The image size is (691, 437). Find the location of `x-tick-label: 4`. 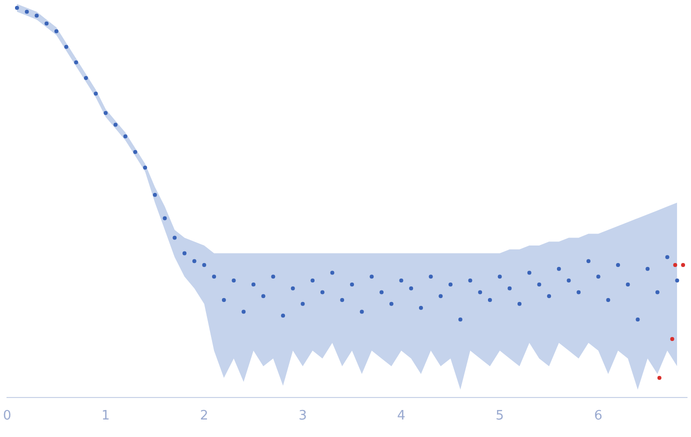

x-tick-label: 4 is located at coordinates (401, 416).